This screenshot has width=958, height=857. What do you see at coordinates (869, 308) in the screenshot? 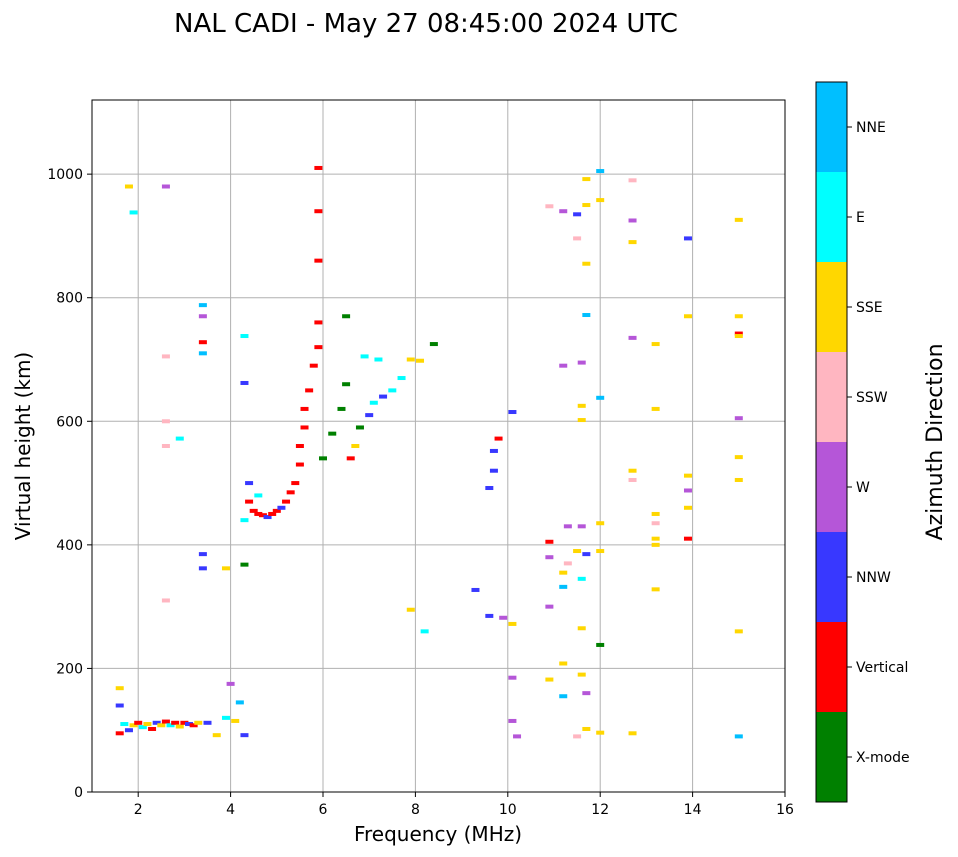
I see `colorbar-label: SSE` at bounding box center [869, 308].